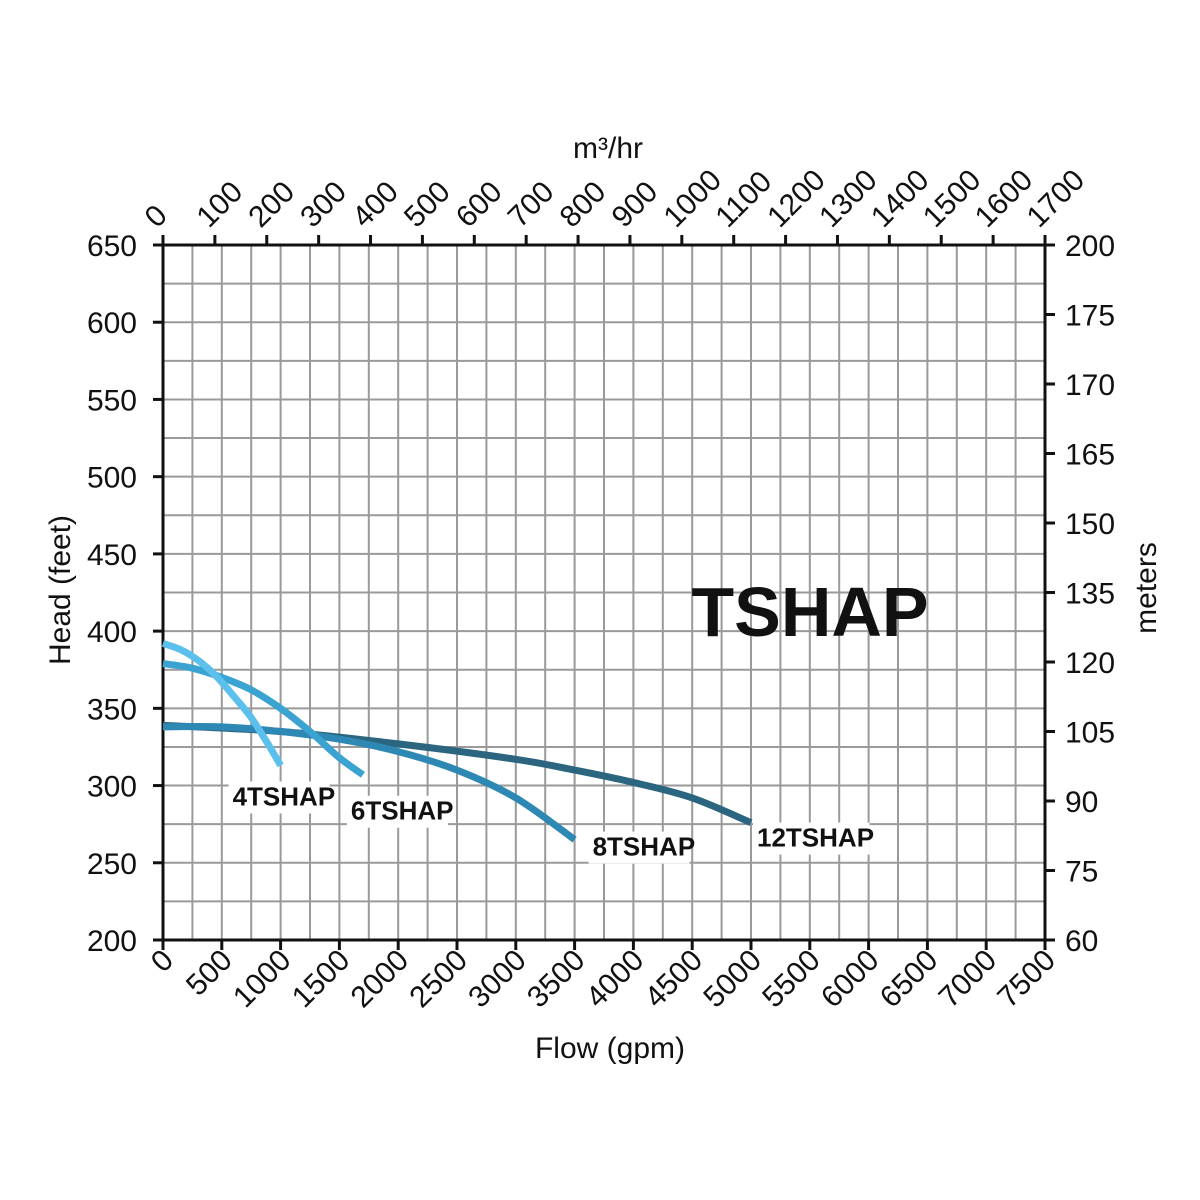 This screenshot has height=1200, width=1200. What do you see at coordinates (112, 555) in the screenshot?
I see `y-tick-label: 450` at bounding box center [112, 555].